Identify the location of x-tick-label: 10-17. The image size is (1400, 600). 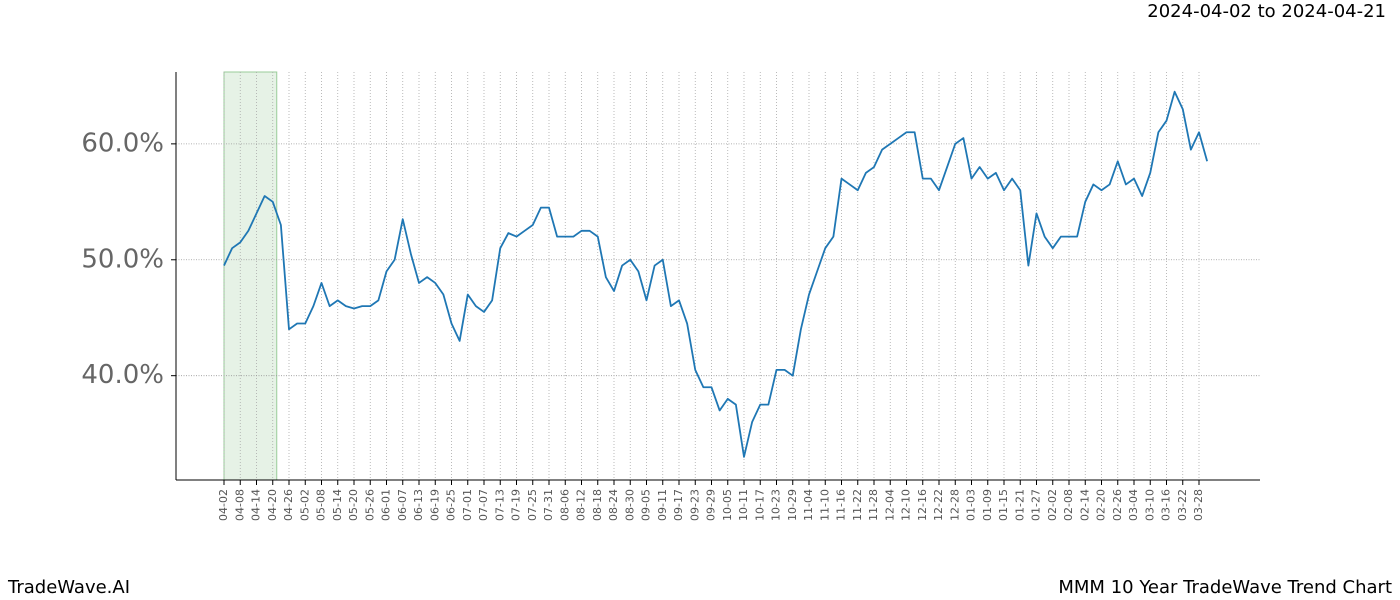
(759, 505).